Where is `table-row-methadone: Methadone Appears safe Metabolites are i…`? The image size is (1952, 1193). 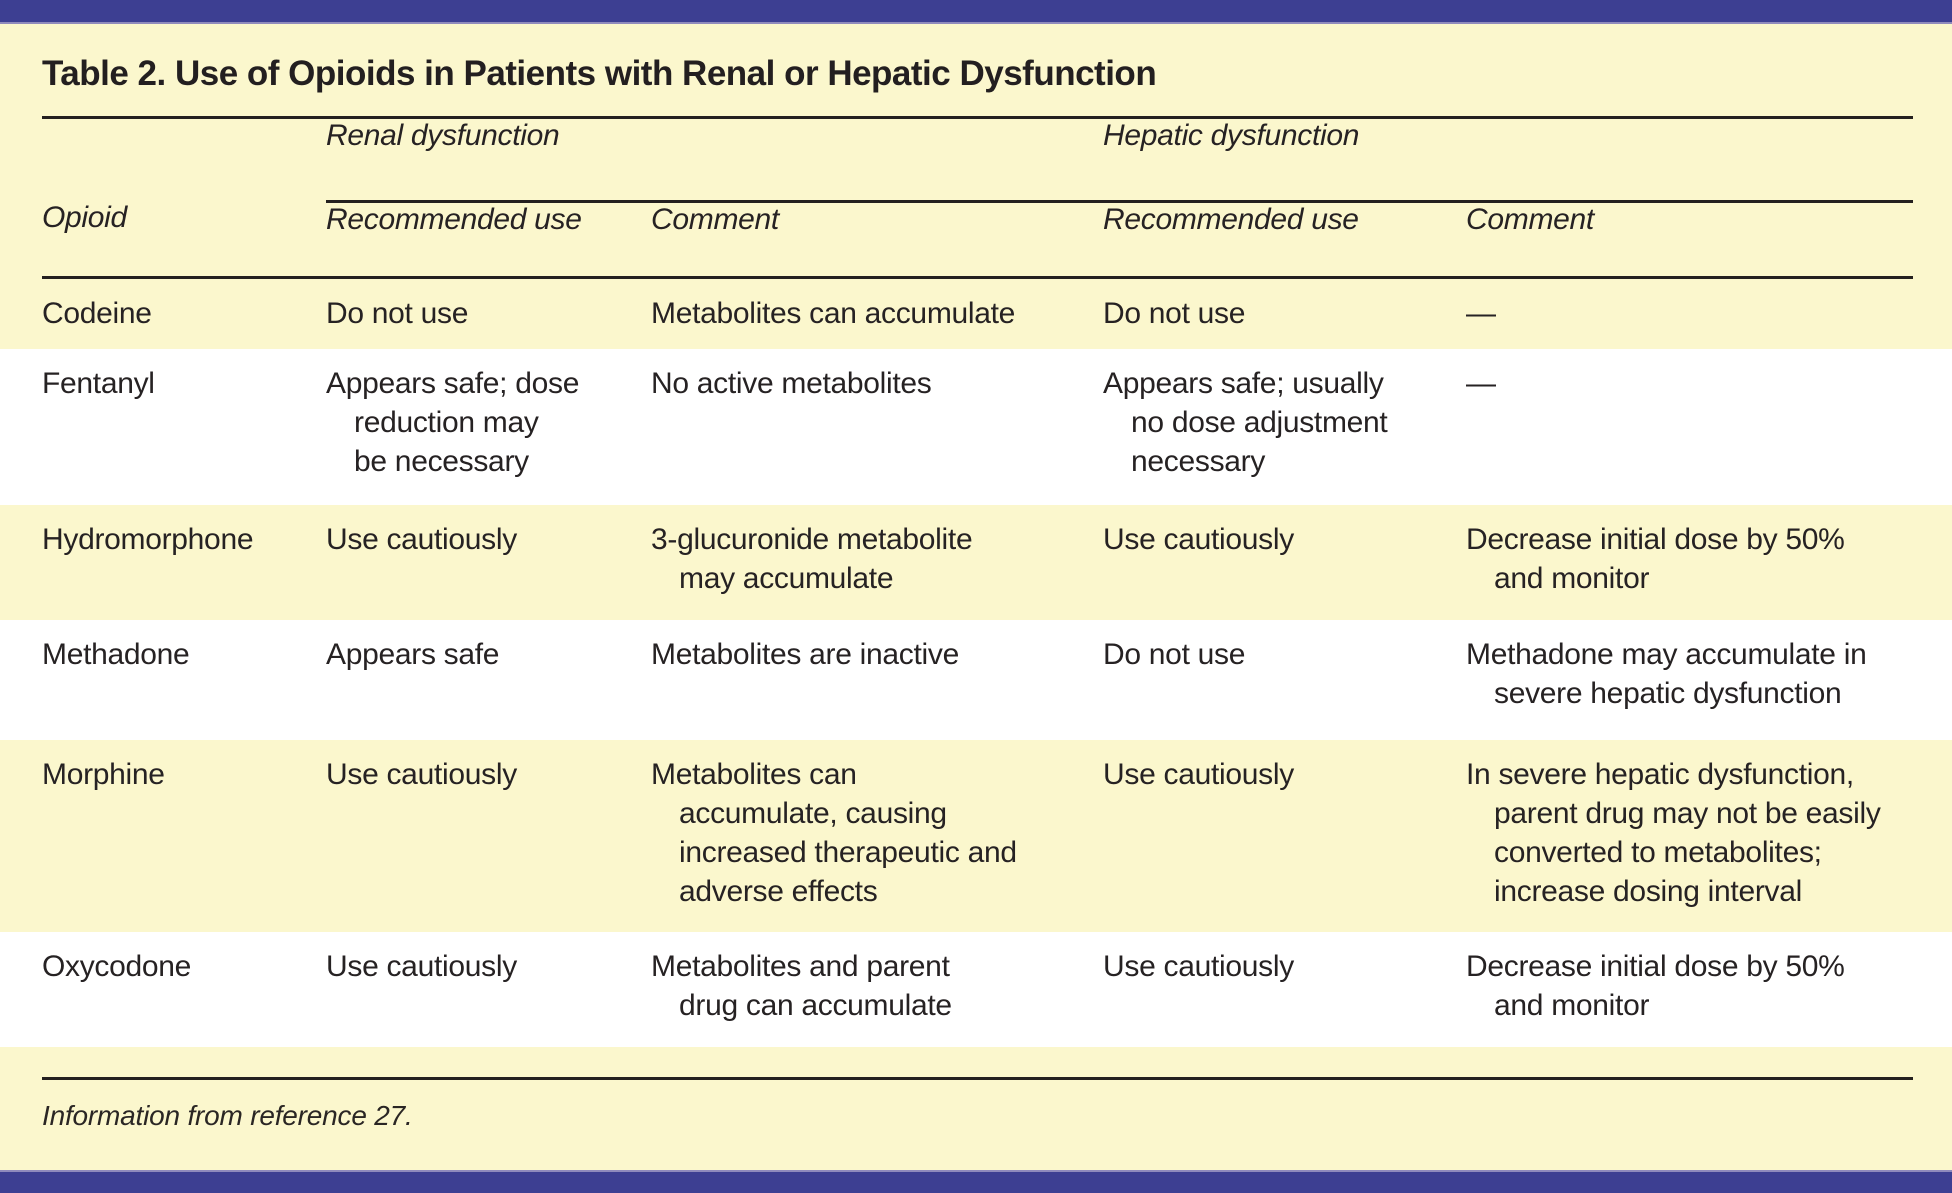
table-row-methadone: Methadone Appears safe Metabolites are i… is located at coordinates (976, 680).